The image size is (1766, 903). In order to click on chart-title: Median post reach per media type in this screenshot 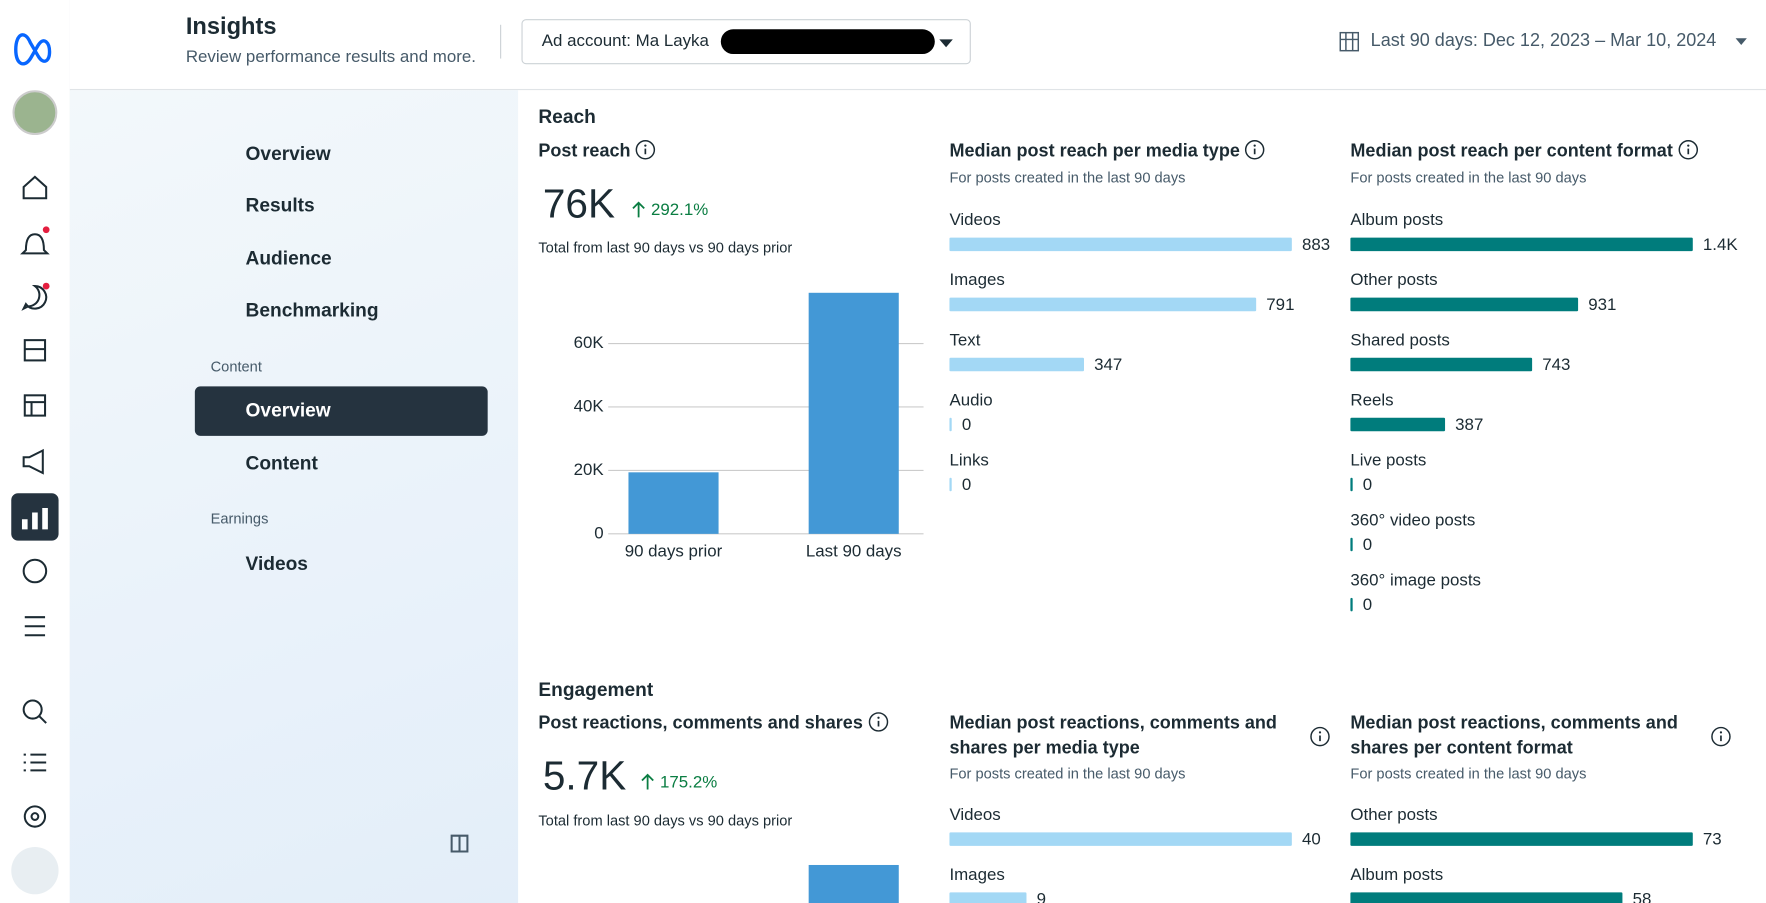, I will do `click(1140, 152)`.